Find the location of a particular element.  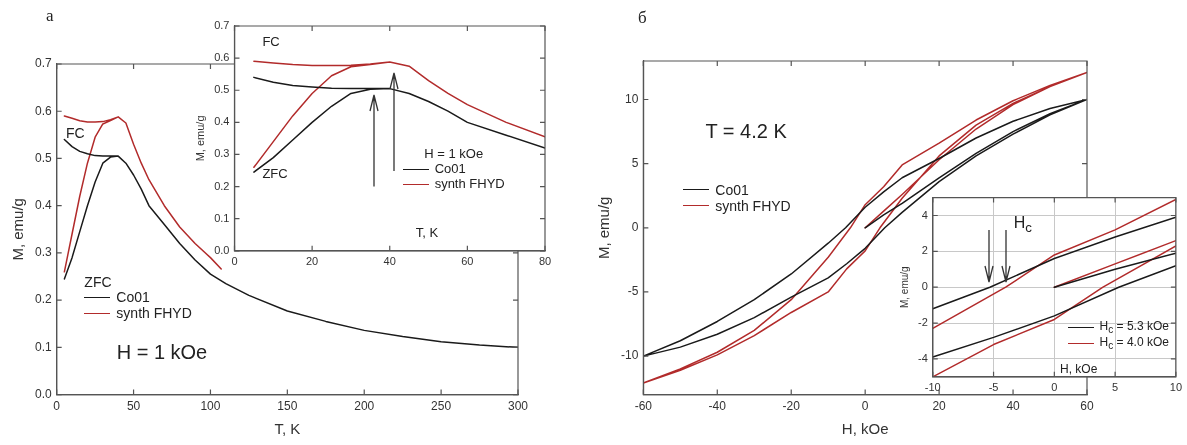

x-tick-label: -40 is located at coordinates (717, 406).